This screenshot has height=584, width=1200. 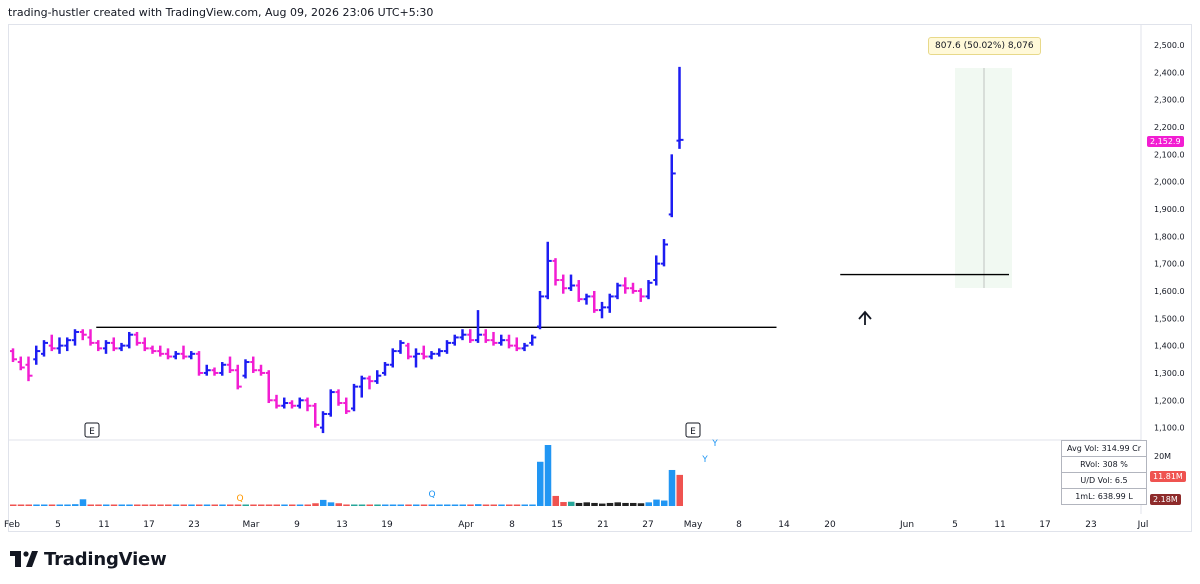 What do you see at coordinates (1143, 525) in the screenshot?
I see `x-tick-label: Jul` at bounding box center [1143, 525].